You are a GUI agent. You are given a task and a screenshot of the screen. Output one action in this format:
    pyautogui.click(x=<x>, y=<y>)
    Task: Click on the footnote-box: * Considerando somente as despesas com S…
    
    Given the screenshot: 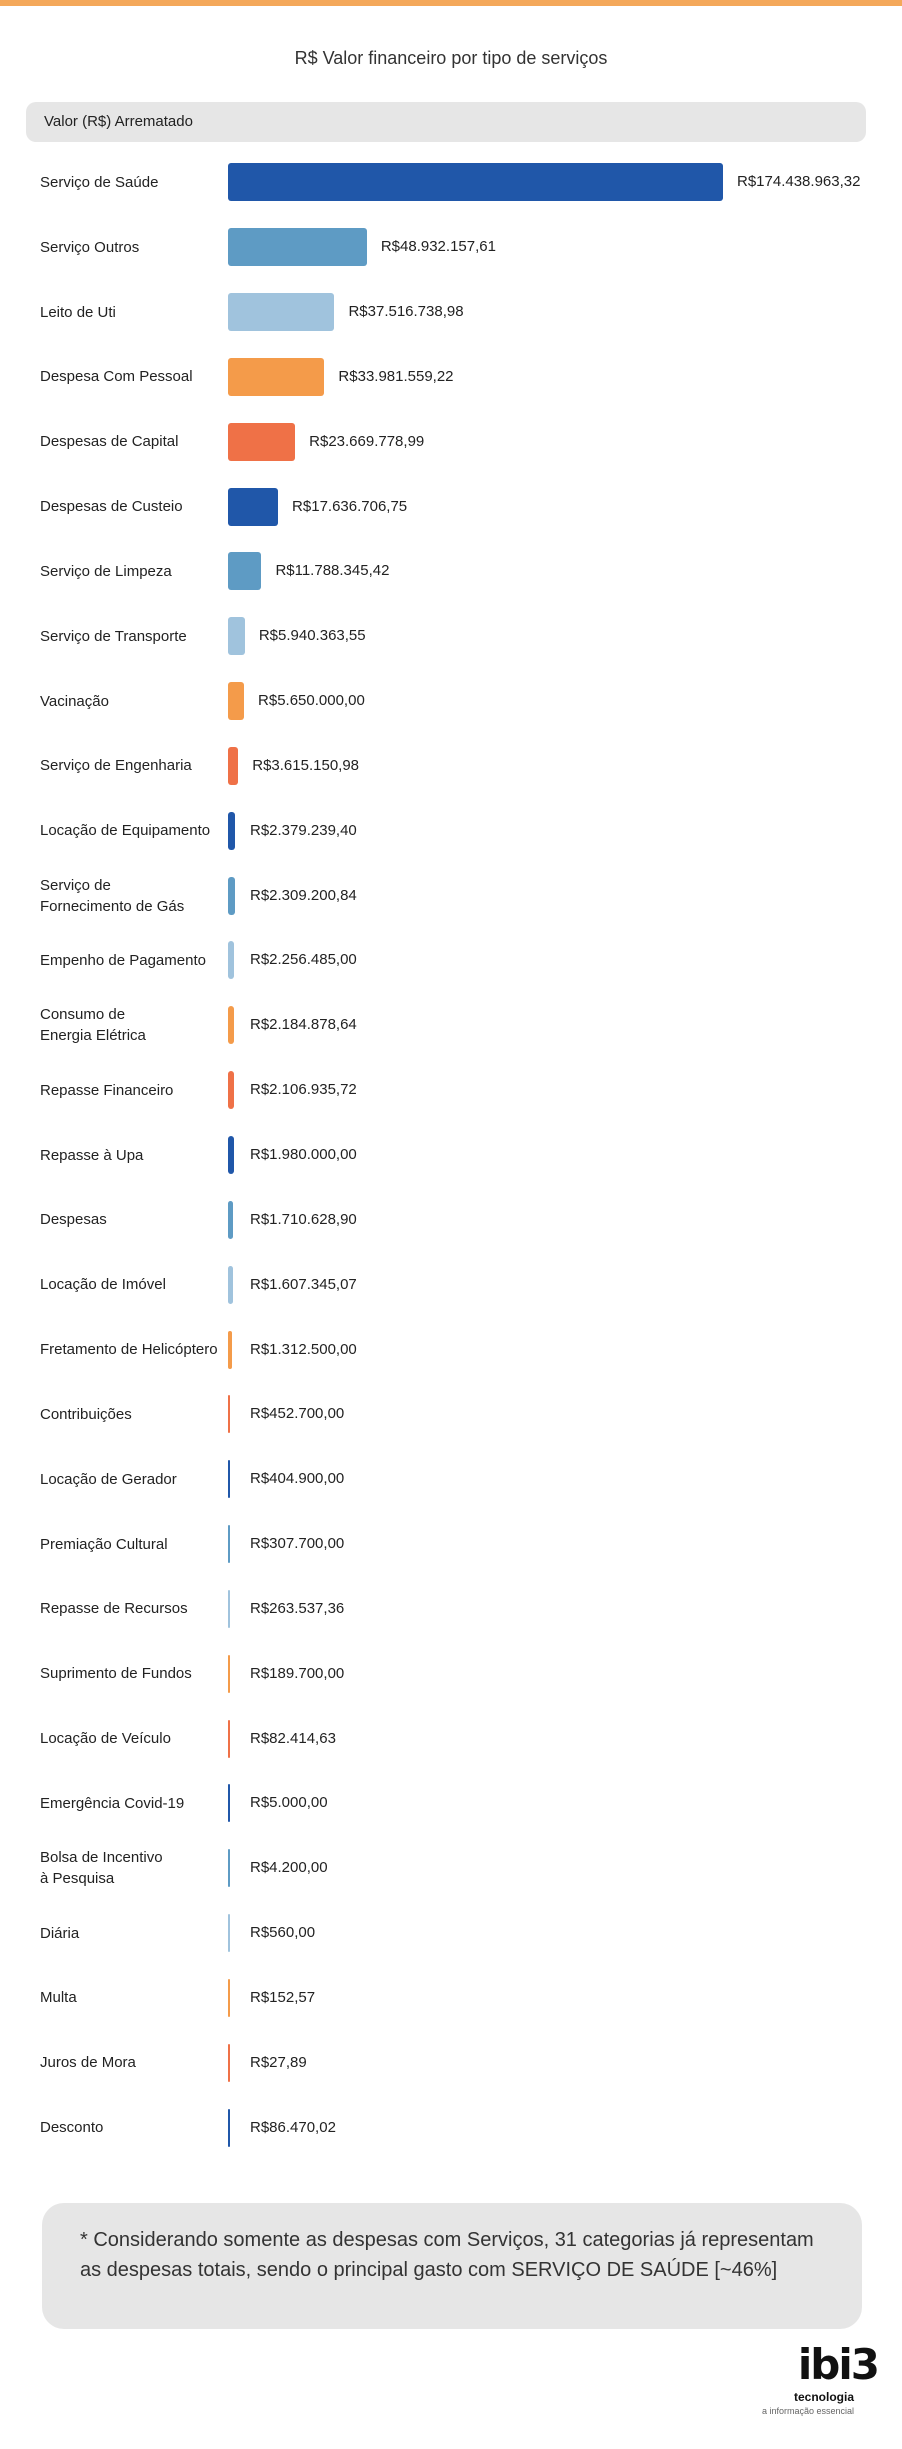 What is the action you would take?
    pyautogui.click(x=452, y=2266)
    